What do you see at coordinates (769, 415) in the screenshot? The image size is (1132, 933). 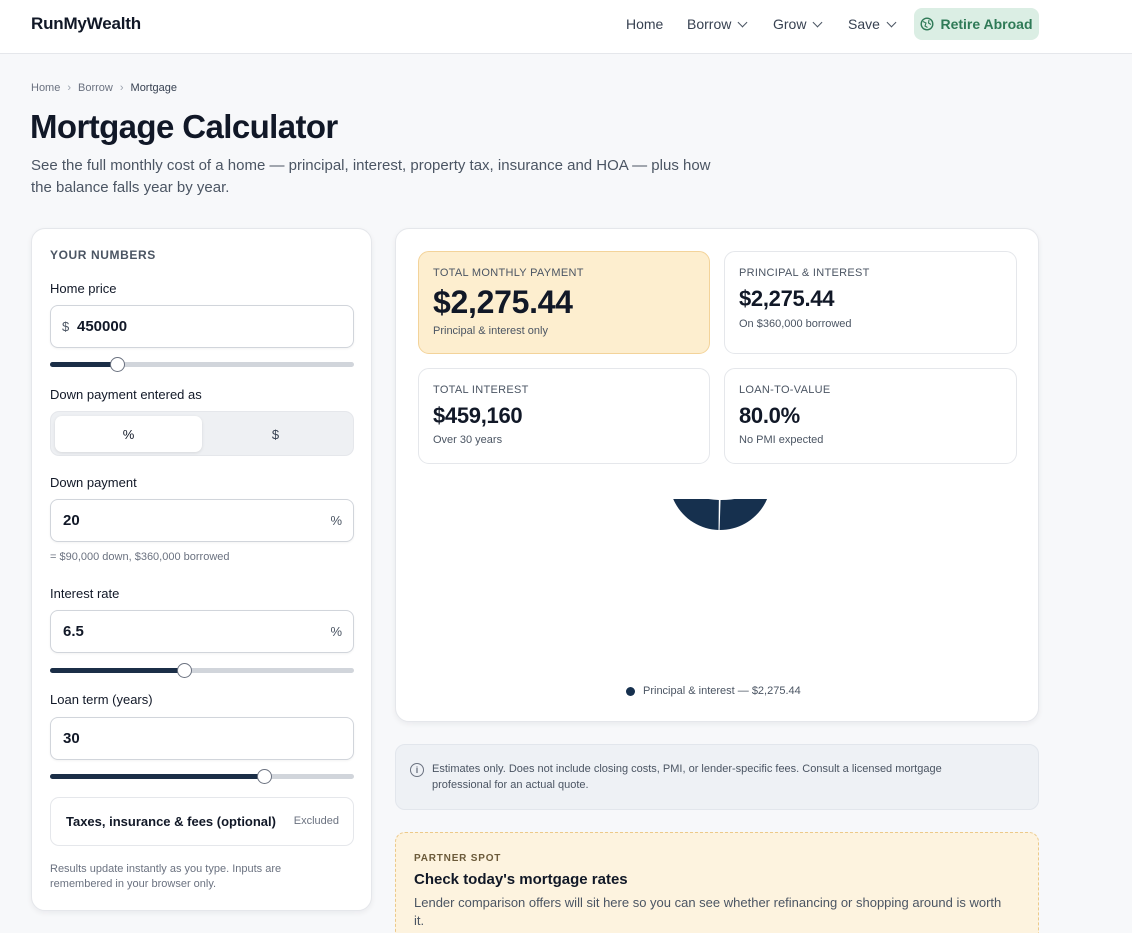 I see `ltv-value: 80.0%` at bounding box center [769, 415].